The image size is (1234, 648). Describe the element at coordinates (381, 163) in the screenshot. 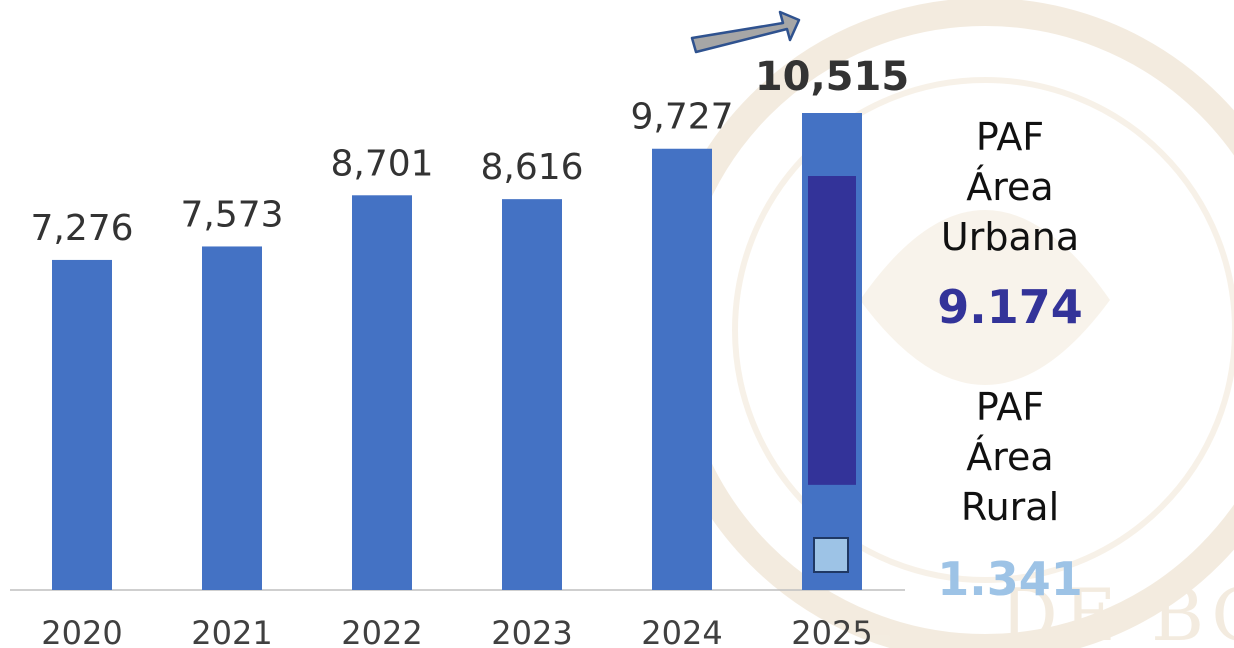

I see `value-label-2022: 8,701` at that location.